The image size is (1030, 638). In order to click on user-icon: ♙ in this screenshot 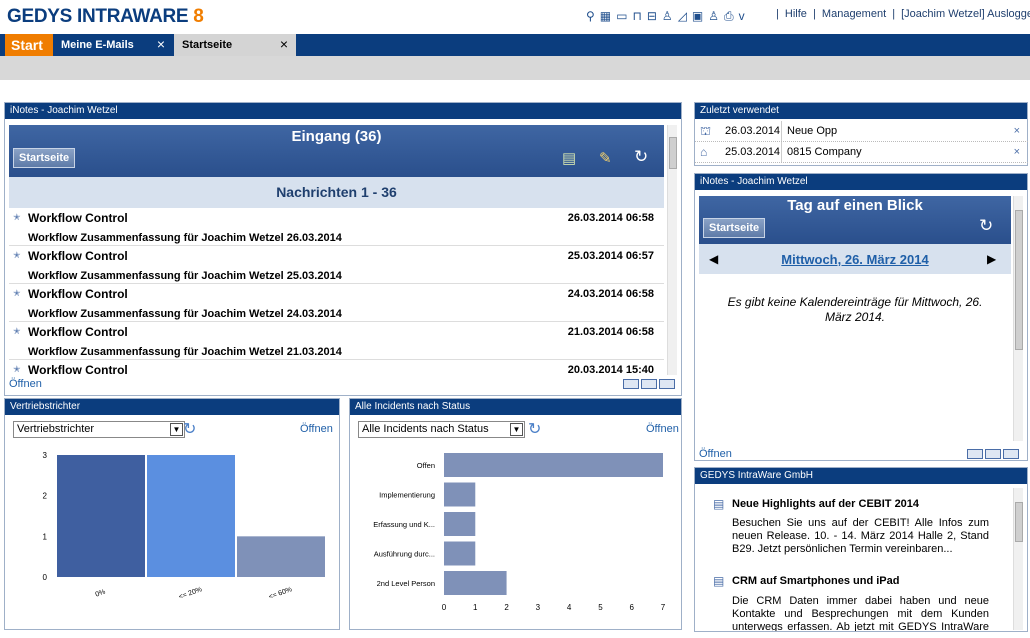, I will do `click(714, 16)`.